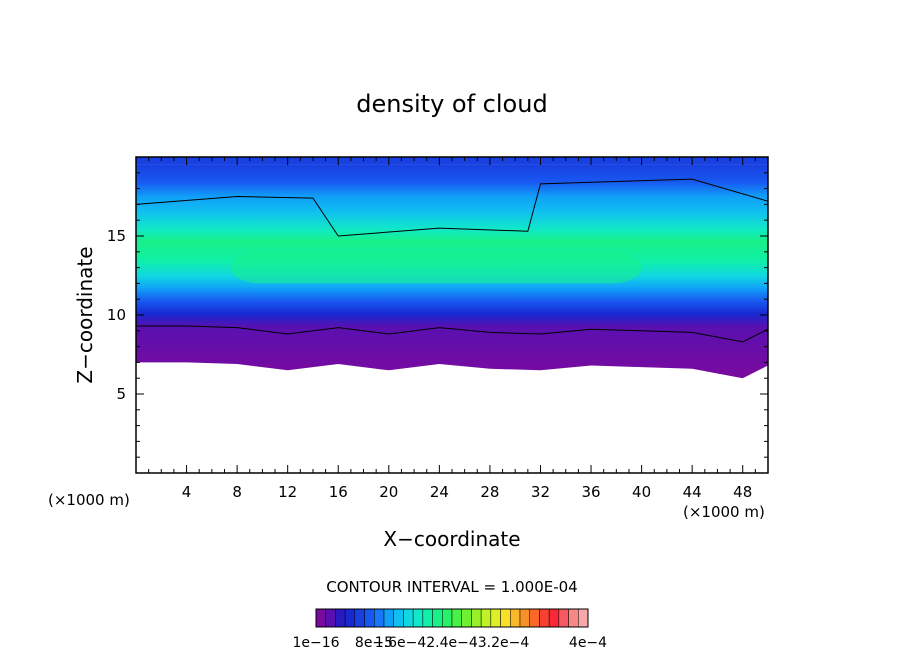  I want to click on colorbar-frame, so click(452, 618).